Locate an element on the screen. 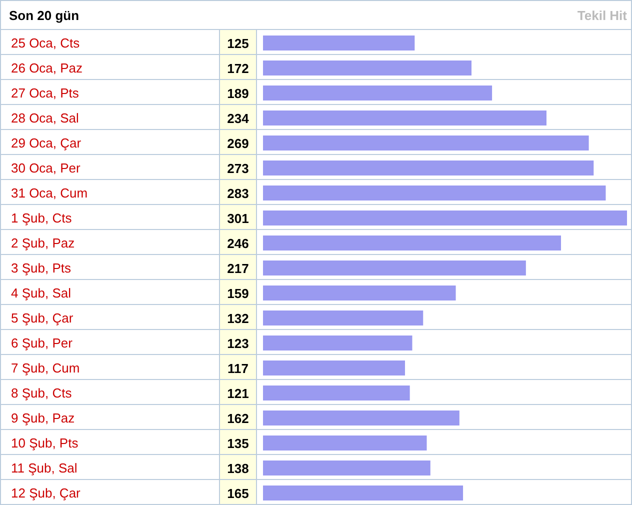 The image size is (632, 505). data-label: 165 is located at coordinates (238, 493).